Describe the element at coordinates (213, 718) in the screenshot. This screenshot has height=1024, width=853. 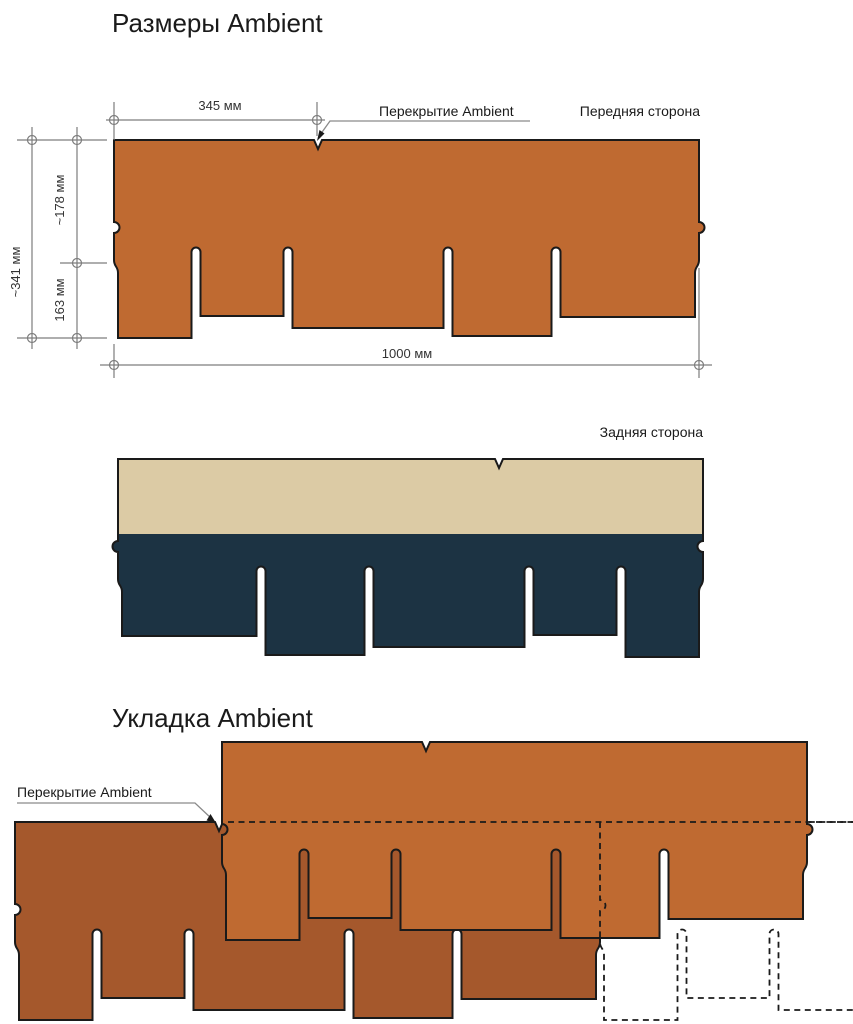
I see `laying-title: Укладка Ambient` at that location.